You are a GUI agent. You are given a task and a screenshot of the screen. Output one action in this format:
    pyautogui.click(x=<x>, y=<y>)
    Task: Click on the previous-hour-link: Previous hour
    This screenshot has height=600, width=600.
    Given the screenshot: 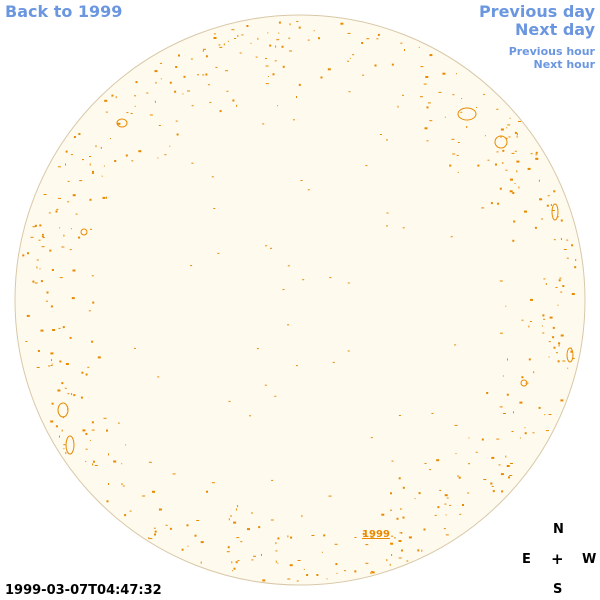 What is the action you would take?
    pyautogui.click(x=551, y=51)
    